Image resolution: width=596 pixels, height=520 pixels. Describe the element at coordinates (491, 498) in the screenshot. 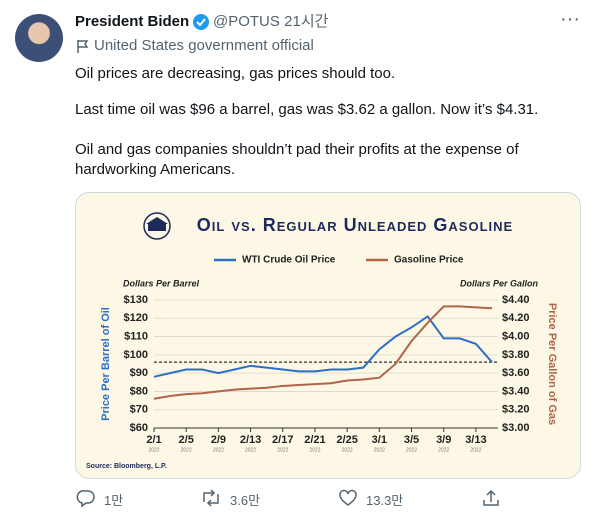

I see `share-icon` at that location.